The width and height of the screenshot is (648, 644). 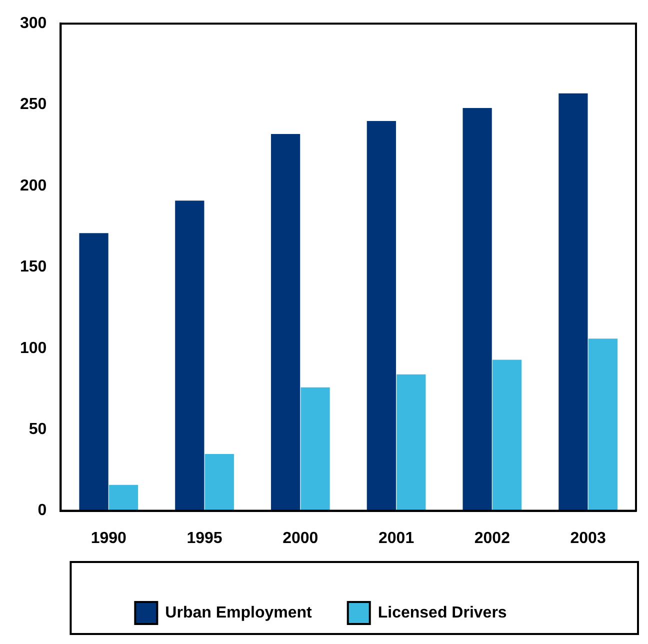 I want to click on y-tick-label: 100, so click(x=33, y=348).